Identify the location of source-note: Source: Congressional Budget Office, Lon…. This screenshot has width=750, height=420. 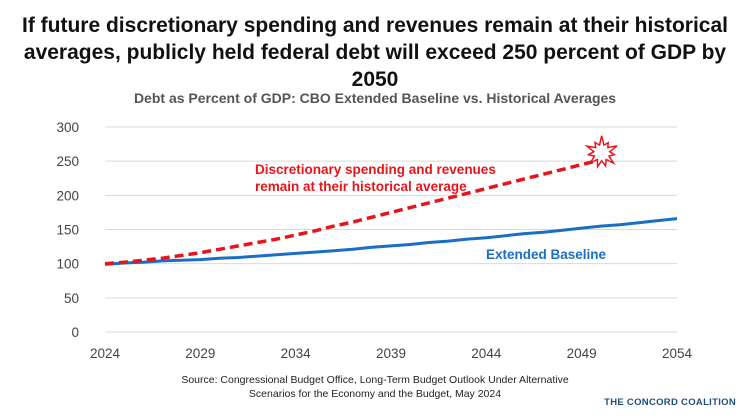
(375, 387).